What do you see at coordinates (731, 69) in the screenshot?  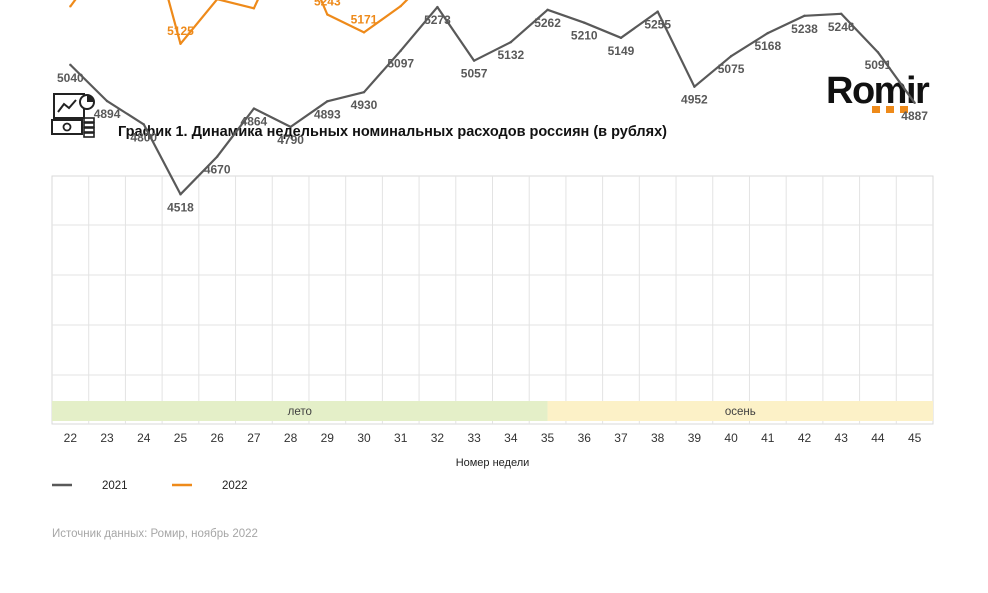 I see `data-label: 5075` at bounding box center [731, 69].